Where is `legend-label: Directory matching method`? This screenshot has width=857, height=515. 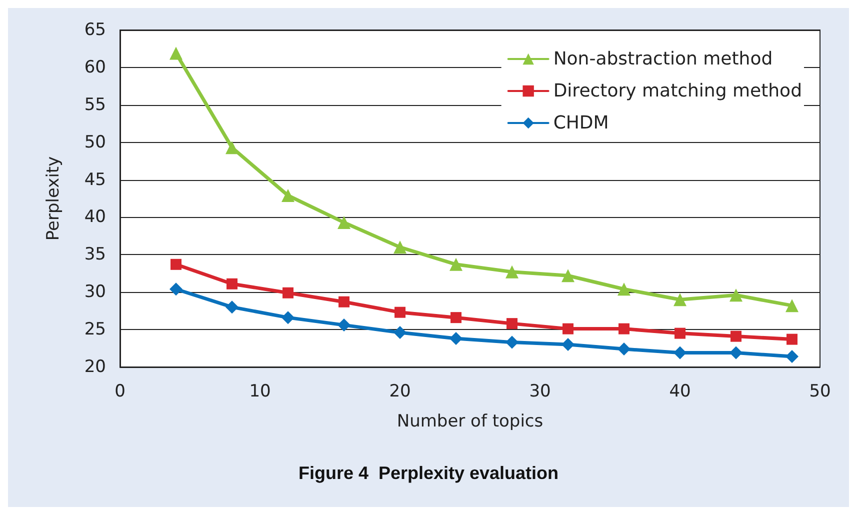 legend-label: Directory matching method is located at coordinates (677, 91).